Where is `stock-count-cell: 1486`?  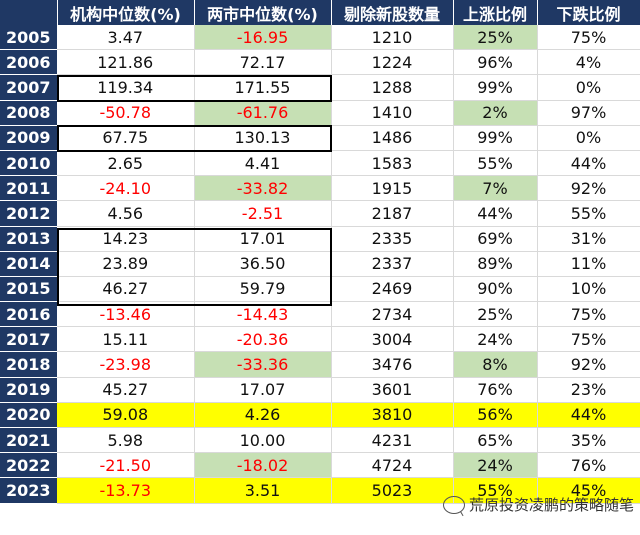 stock-count-cell: 1486 is located at coordinates (392, 138).